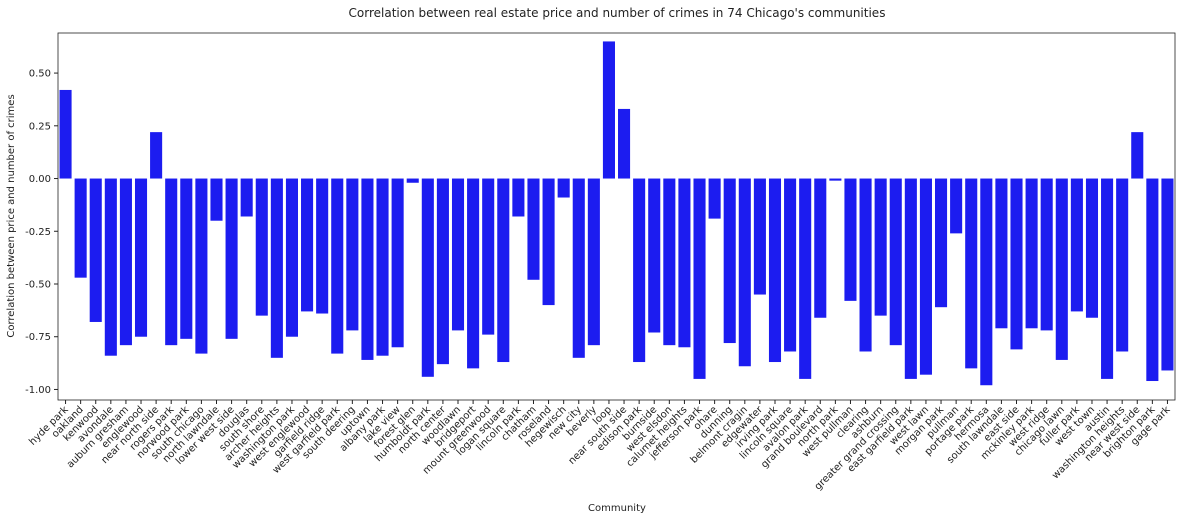 This screenshot has width=1185, height=519. Describe the element at coordinates (40, 74) in the screenshot. I see `y-tick-label: 0.50` at that location.